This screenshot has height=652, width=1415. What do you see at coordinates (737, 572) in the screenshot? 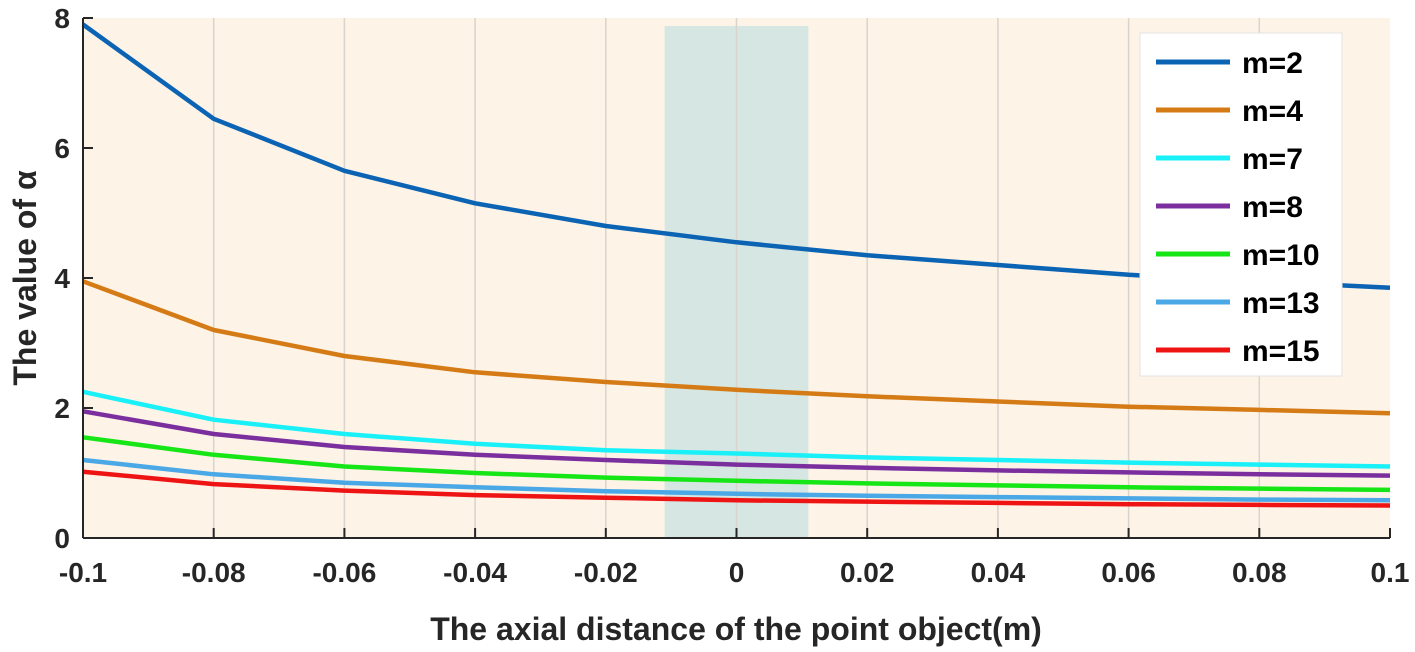
I see `x-tick-label: 0` at bounding box center [737, 572].